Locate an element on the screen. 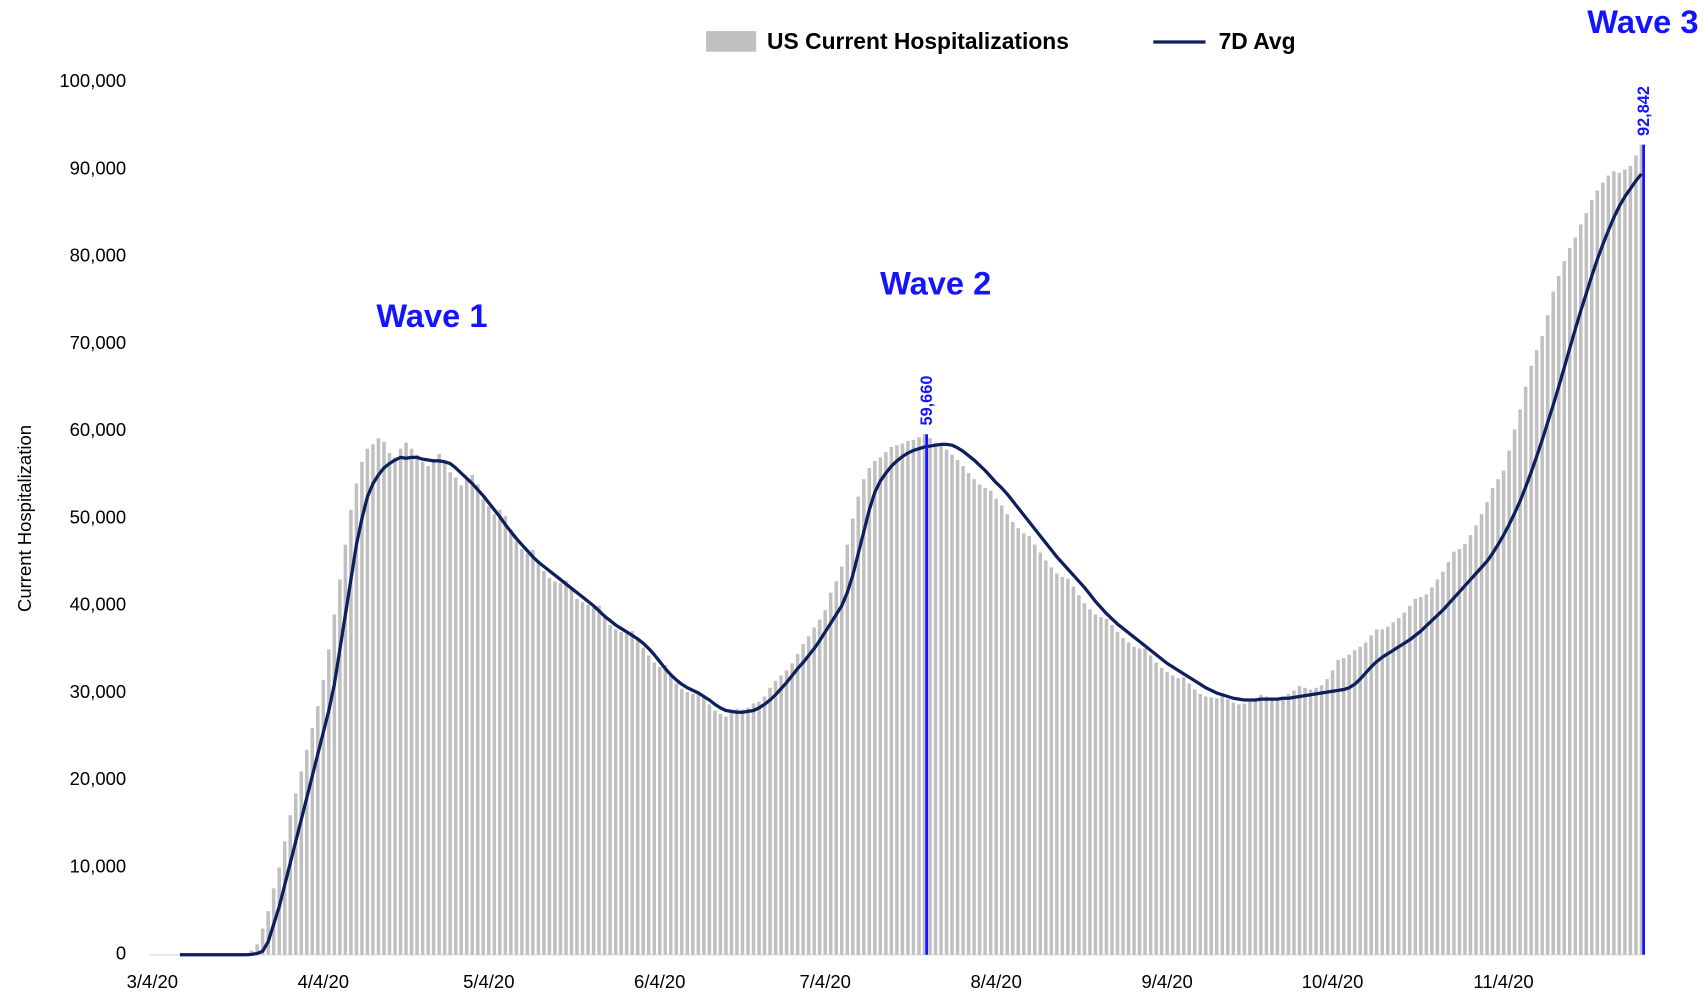 This screenshot has height=1000, width=1706. value-label: 92,842 is located at coordinates (1644, 111).